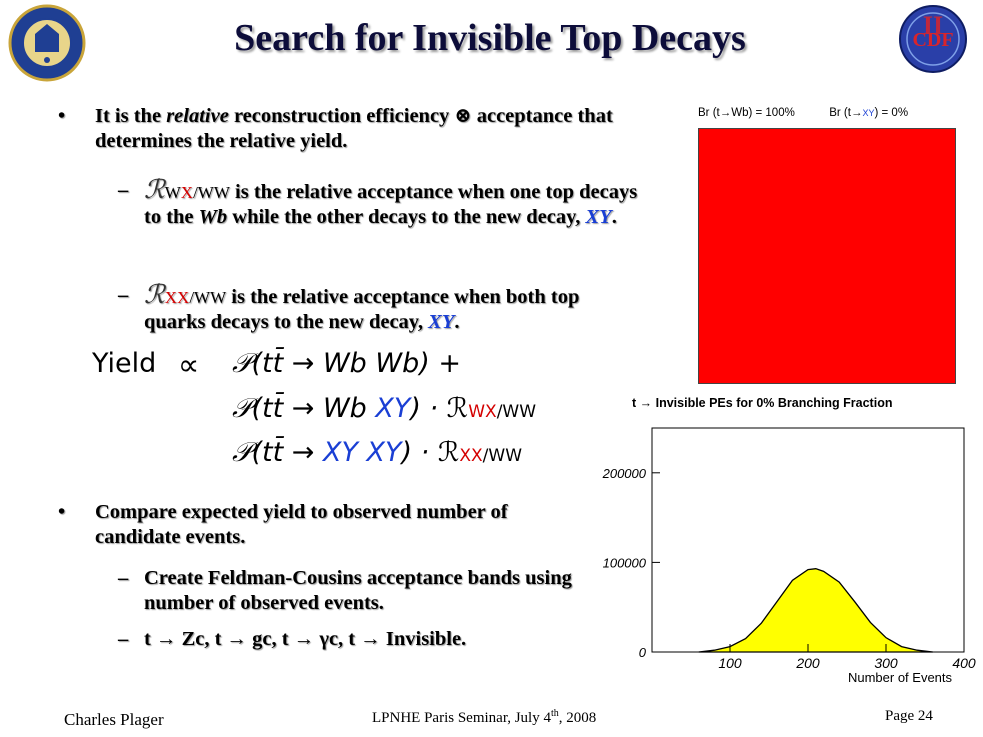 The height and width of the screenshot is (737, 983). What do you see at coordinates (964, 663) in the screenshot?
I see `x-tick-label: 400` at bounding box center [964, 663].